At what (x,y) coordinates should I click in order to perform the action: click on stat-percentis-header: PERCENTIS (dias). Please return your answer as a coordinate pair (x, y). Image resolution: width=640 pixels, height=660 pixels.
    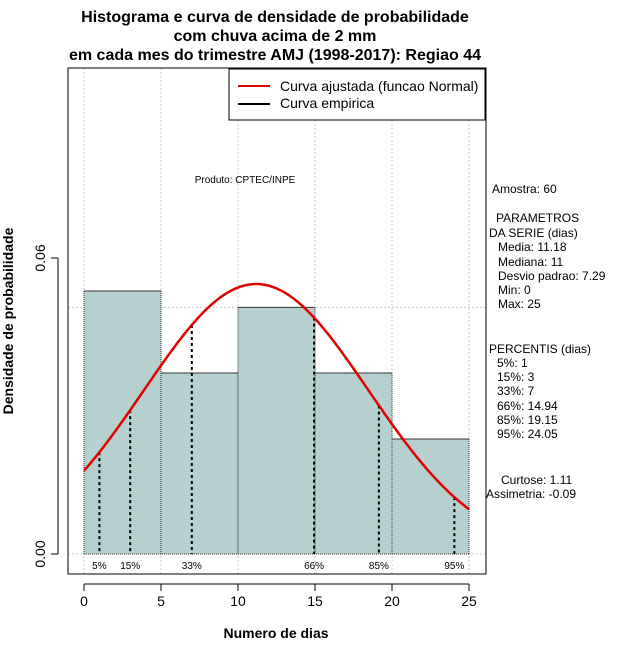
    Looking at the image, I should click on (540, 349).